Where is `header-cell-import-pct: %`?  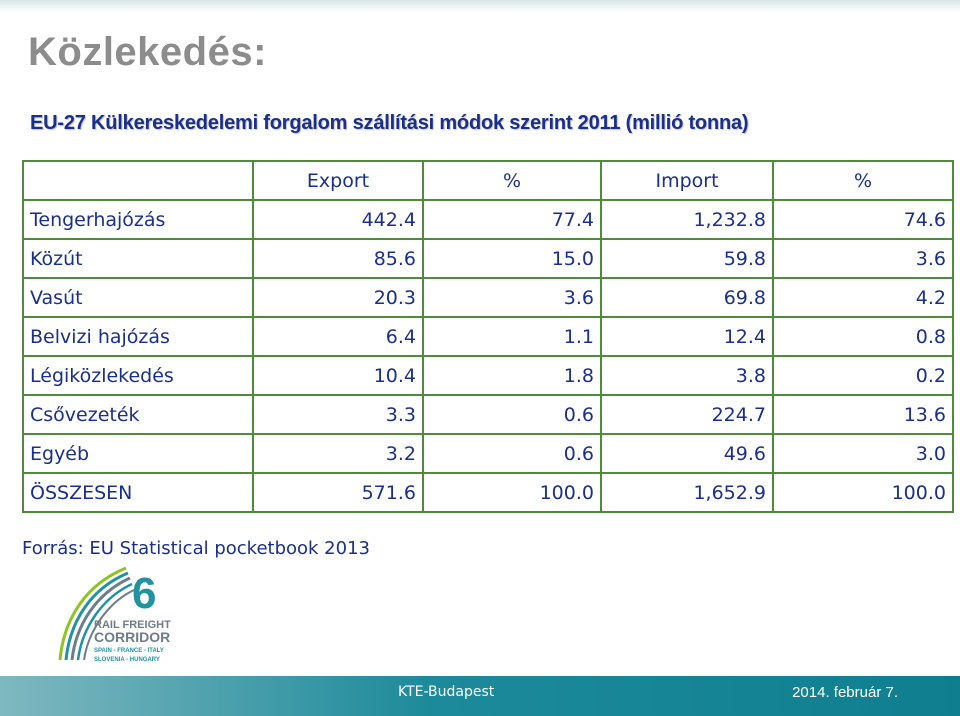
header-cell-import-pct: % is located at coordinates (863, 180).